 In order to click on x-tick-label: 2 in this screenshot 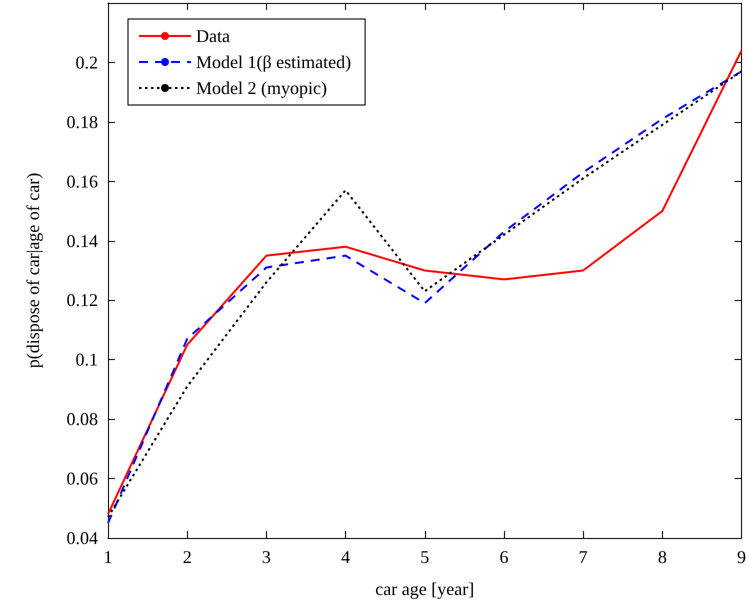, I will do `click(187, 557)`.